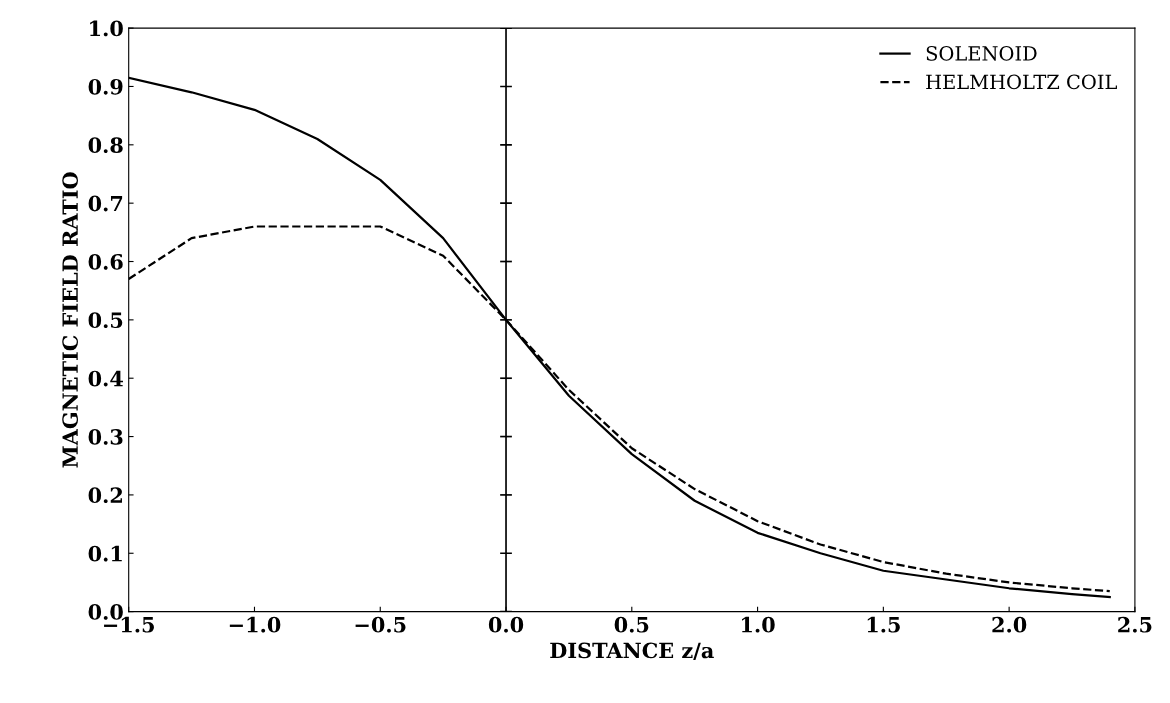 Image resolution: width=1170 pixels, height=703 pixels. I want to click on y-tick-label: 0.9, so click(105, 86).